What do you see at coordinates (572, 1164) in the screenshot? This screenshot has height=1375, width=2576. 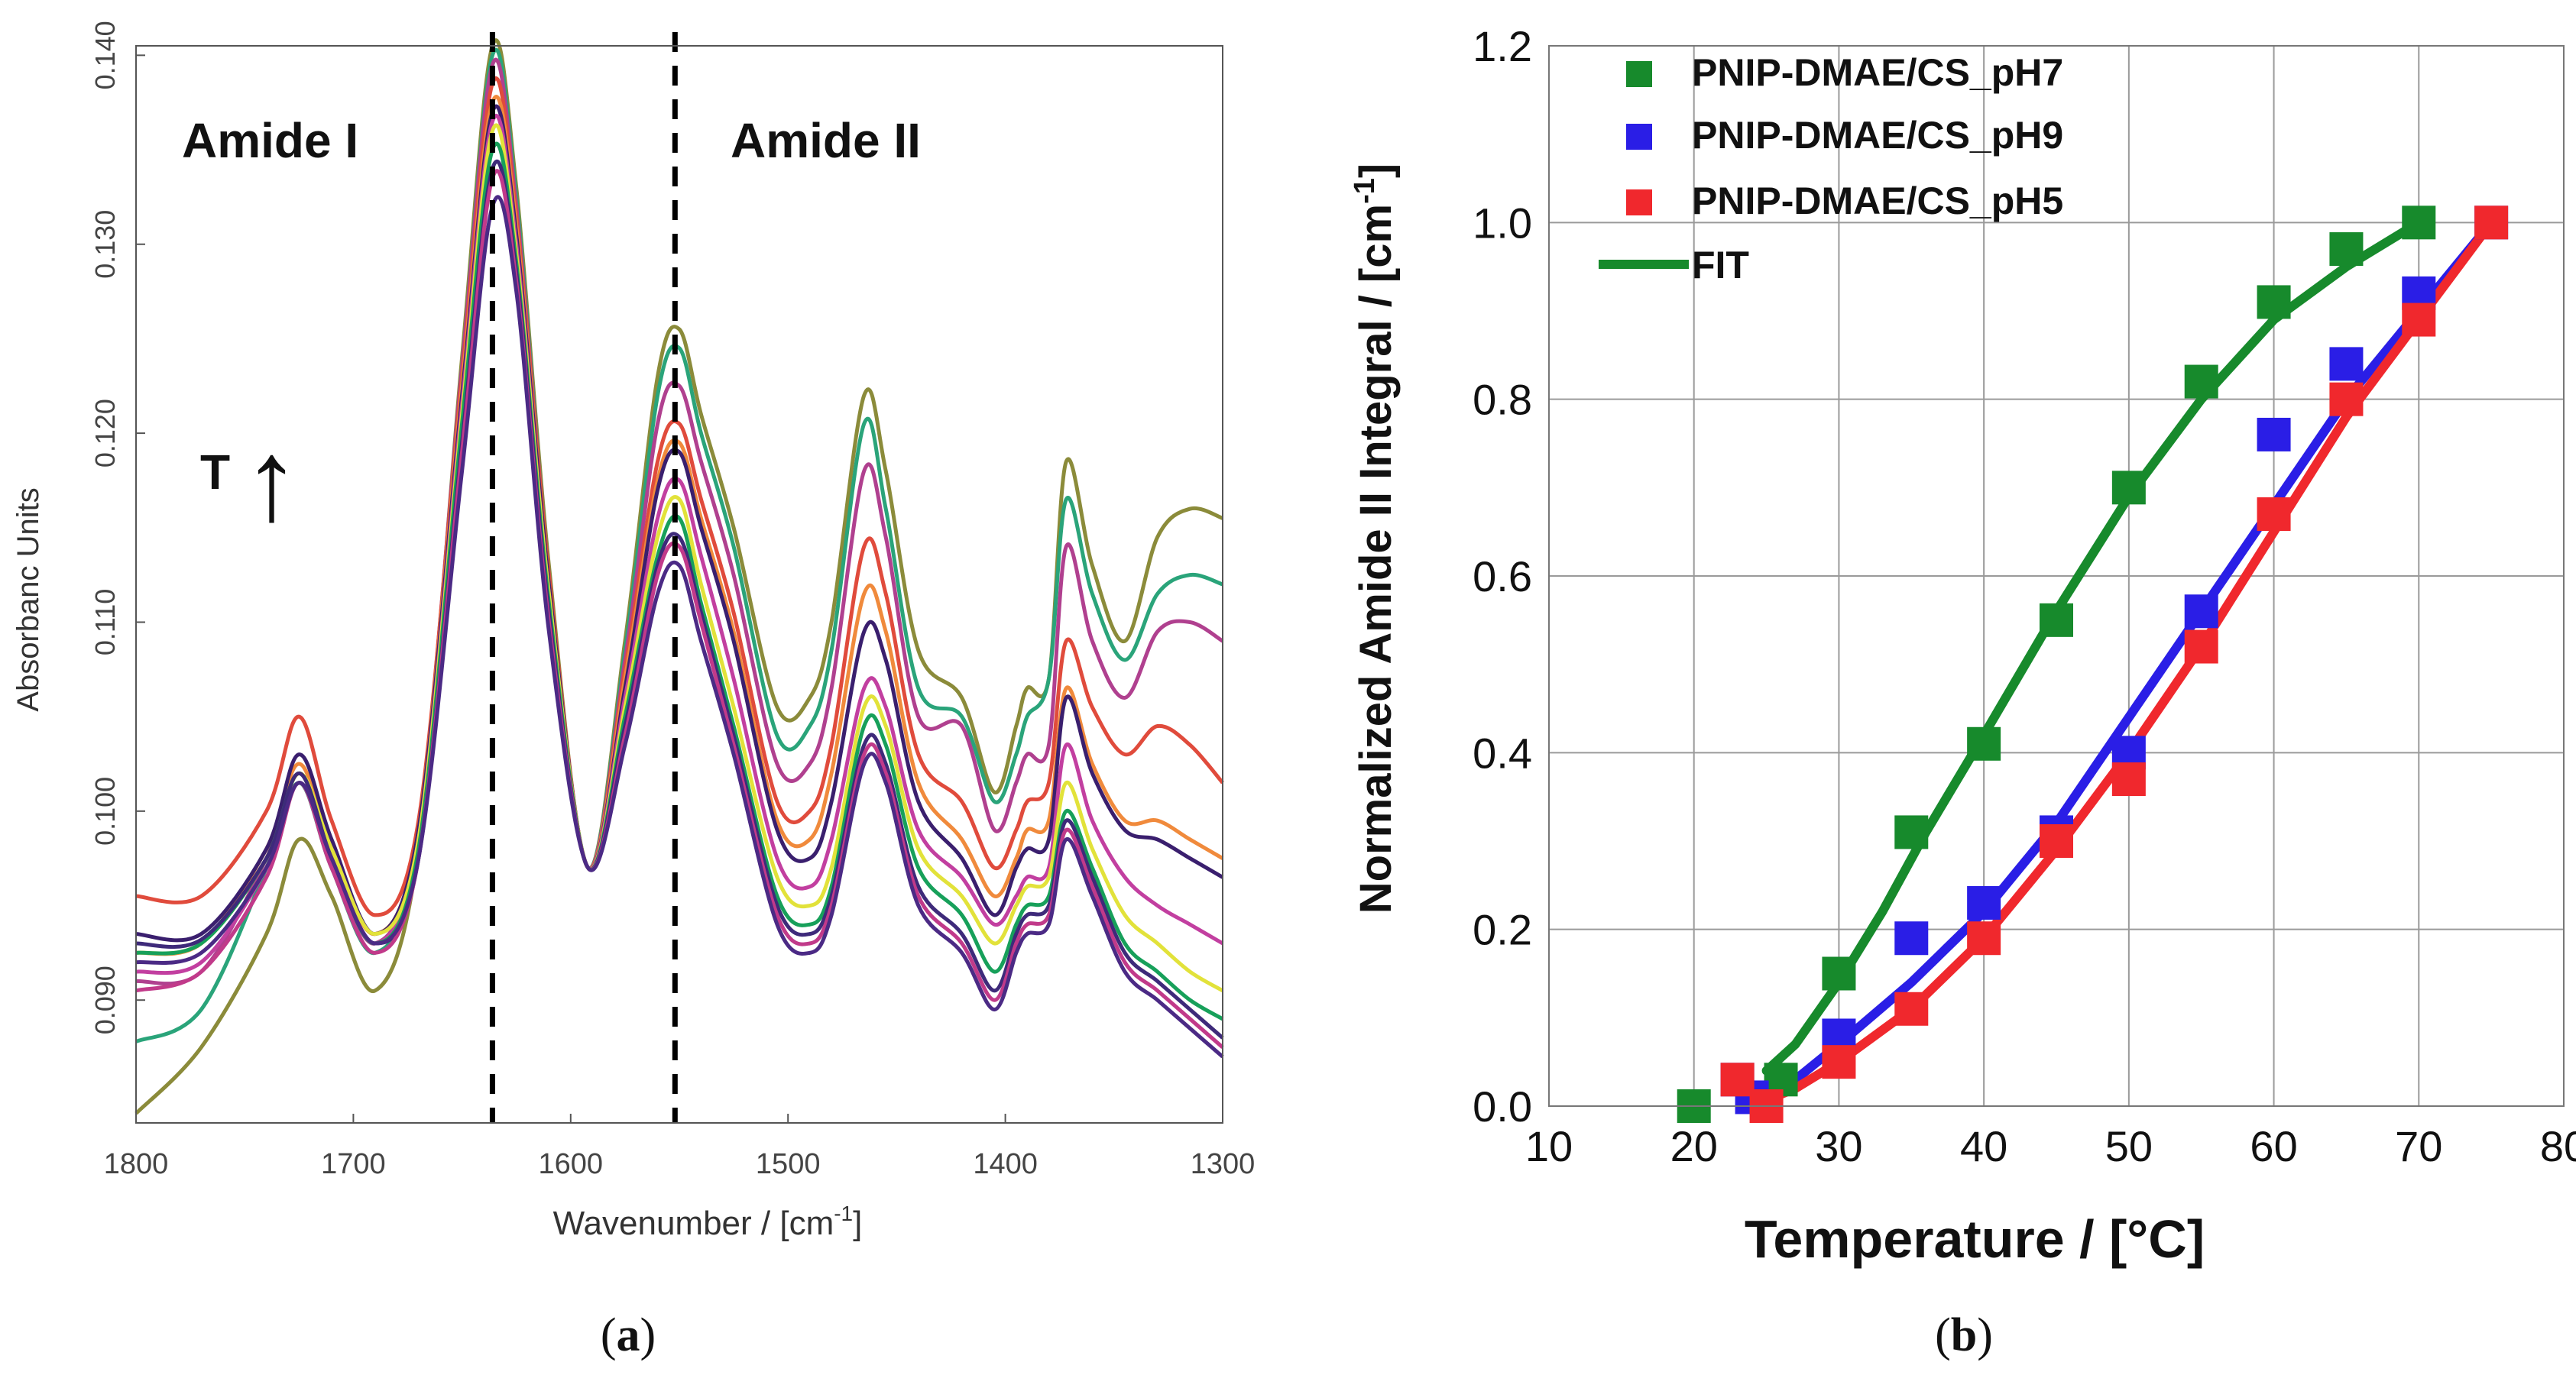 I see `x-tick-label: 1600` at bounding box center [572, 1164].